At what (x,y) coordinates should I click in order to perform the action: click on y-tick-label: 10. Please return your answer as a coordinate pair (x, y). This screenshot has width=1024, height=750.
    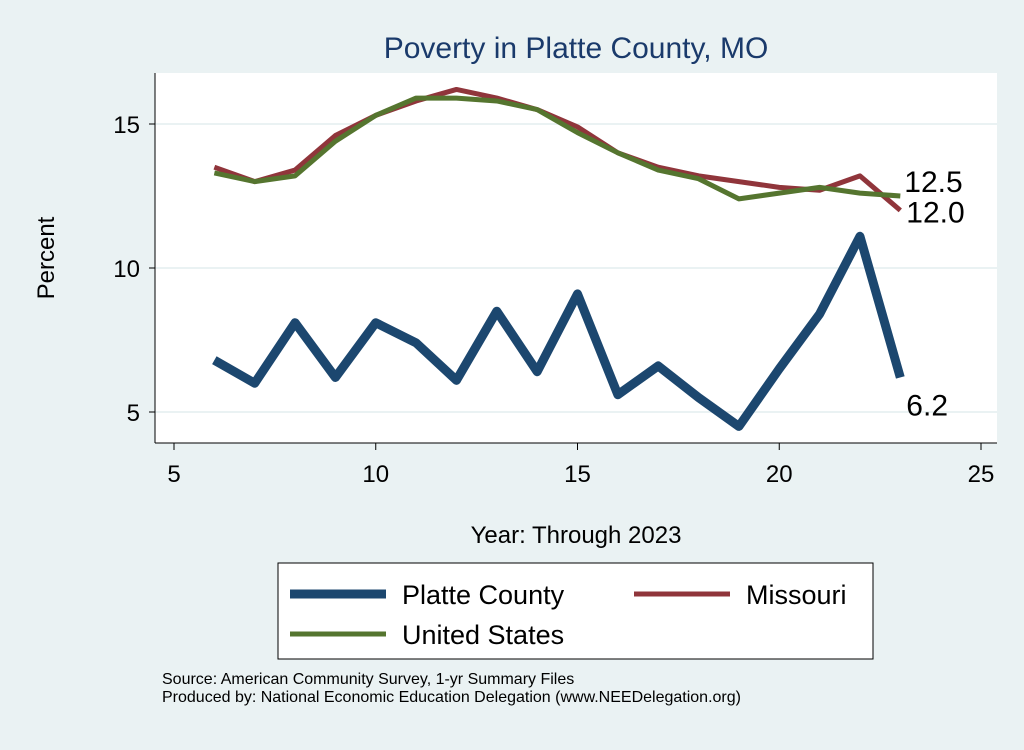
    Looking at the image, I should click on (126, 269).